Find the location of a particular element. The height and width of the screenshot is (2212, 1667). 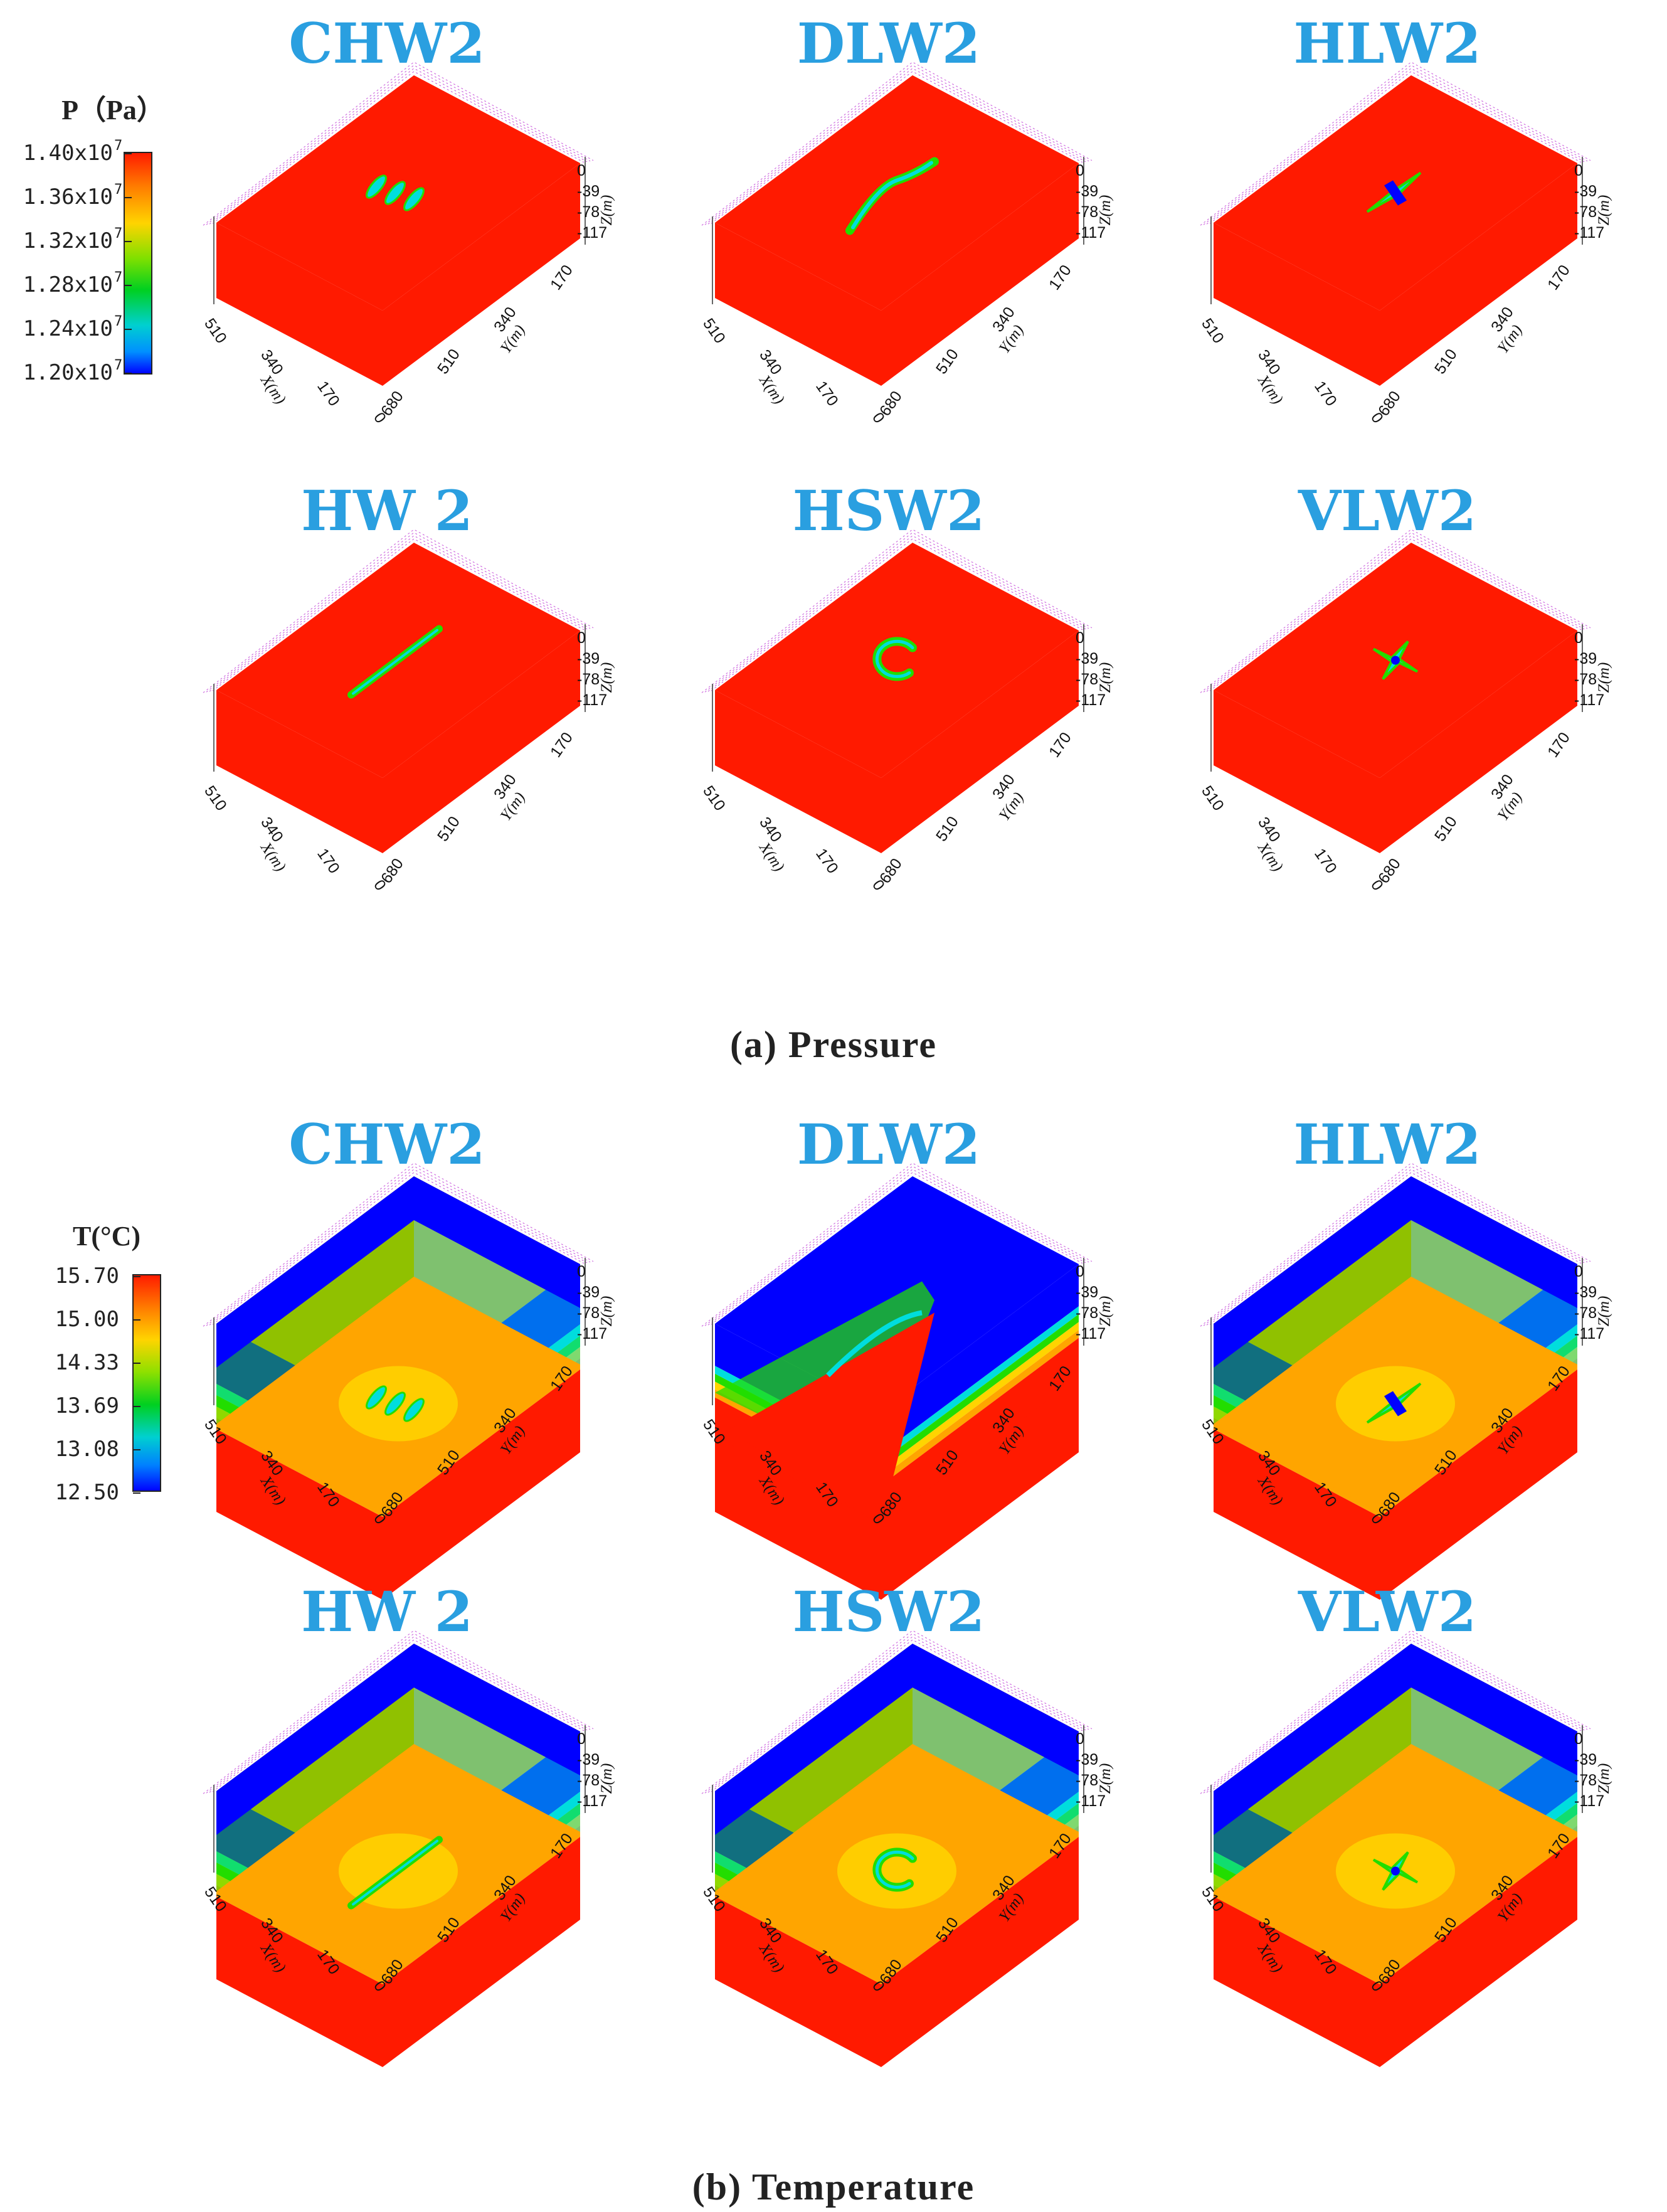

panel-title: VLW2 is located at coordinates (1387, 1611).